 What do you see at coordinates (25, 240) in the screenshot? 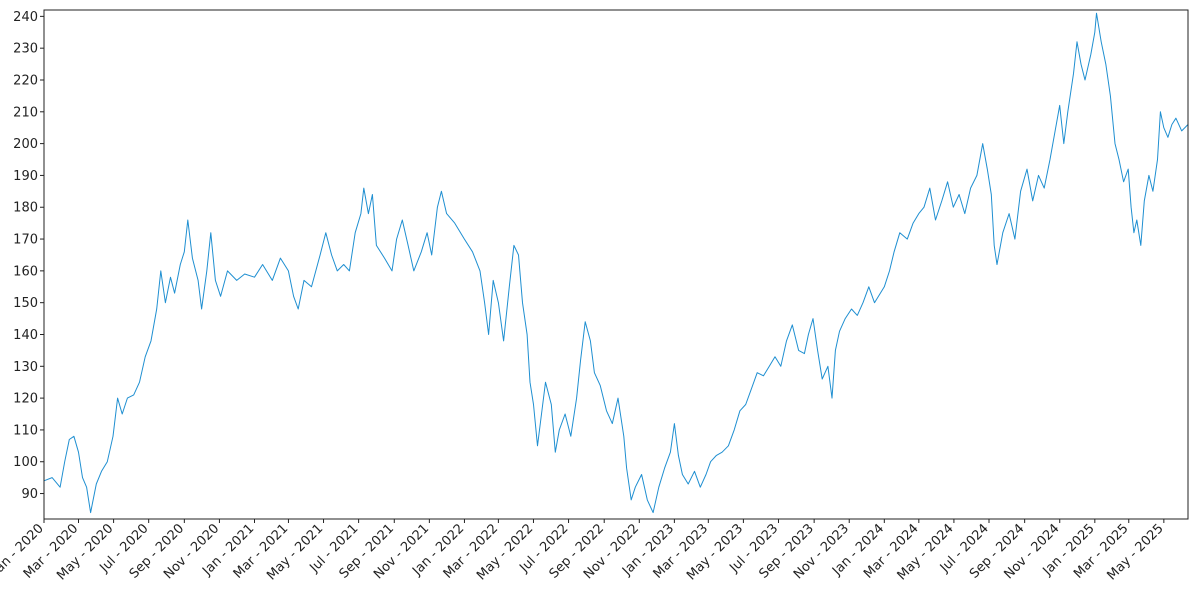
I see `y-tick-label: 170` at bounding box center [25, 240].